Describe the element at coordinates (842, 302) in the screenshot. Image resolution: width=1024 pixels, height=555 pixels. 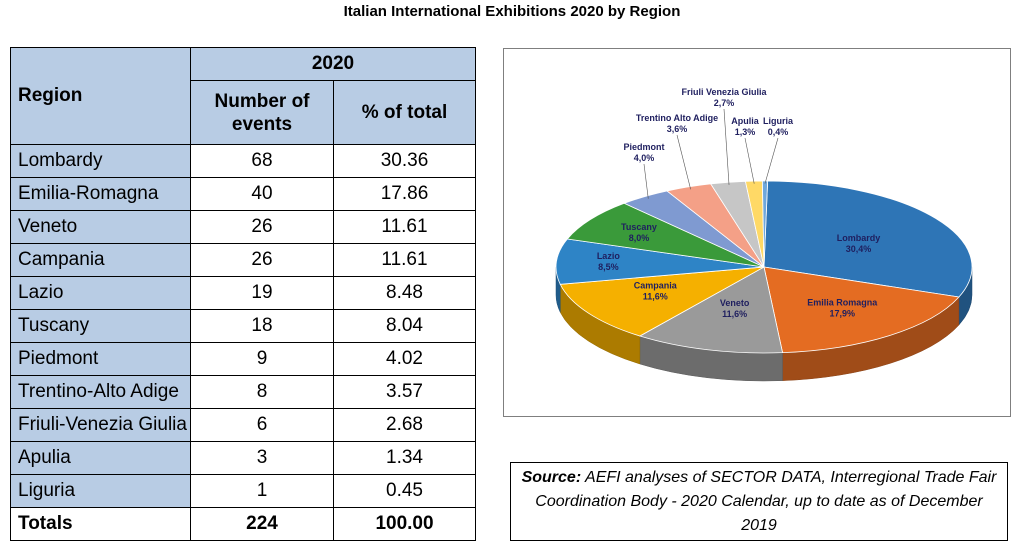
I see `pie-slice-label-name: Emilia Romagna` at that location.